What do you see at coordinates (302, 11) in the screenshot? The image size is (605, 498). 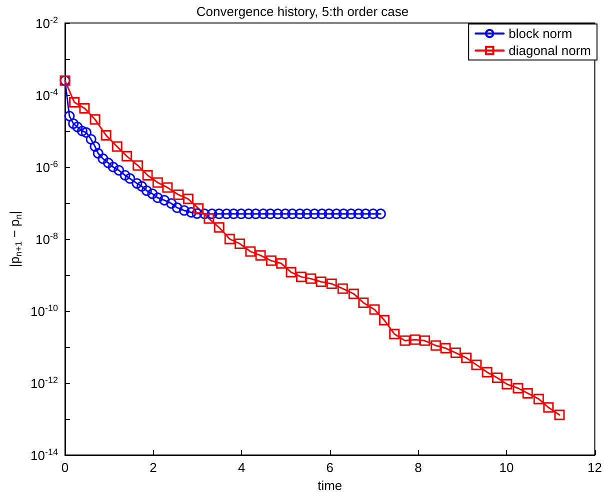 I see `chart-title: Convergence history, 5:th order case` at bounding box center [302, 11].